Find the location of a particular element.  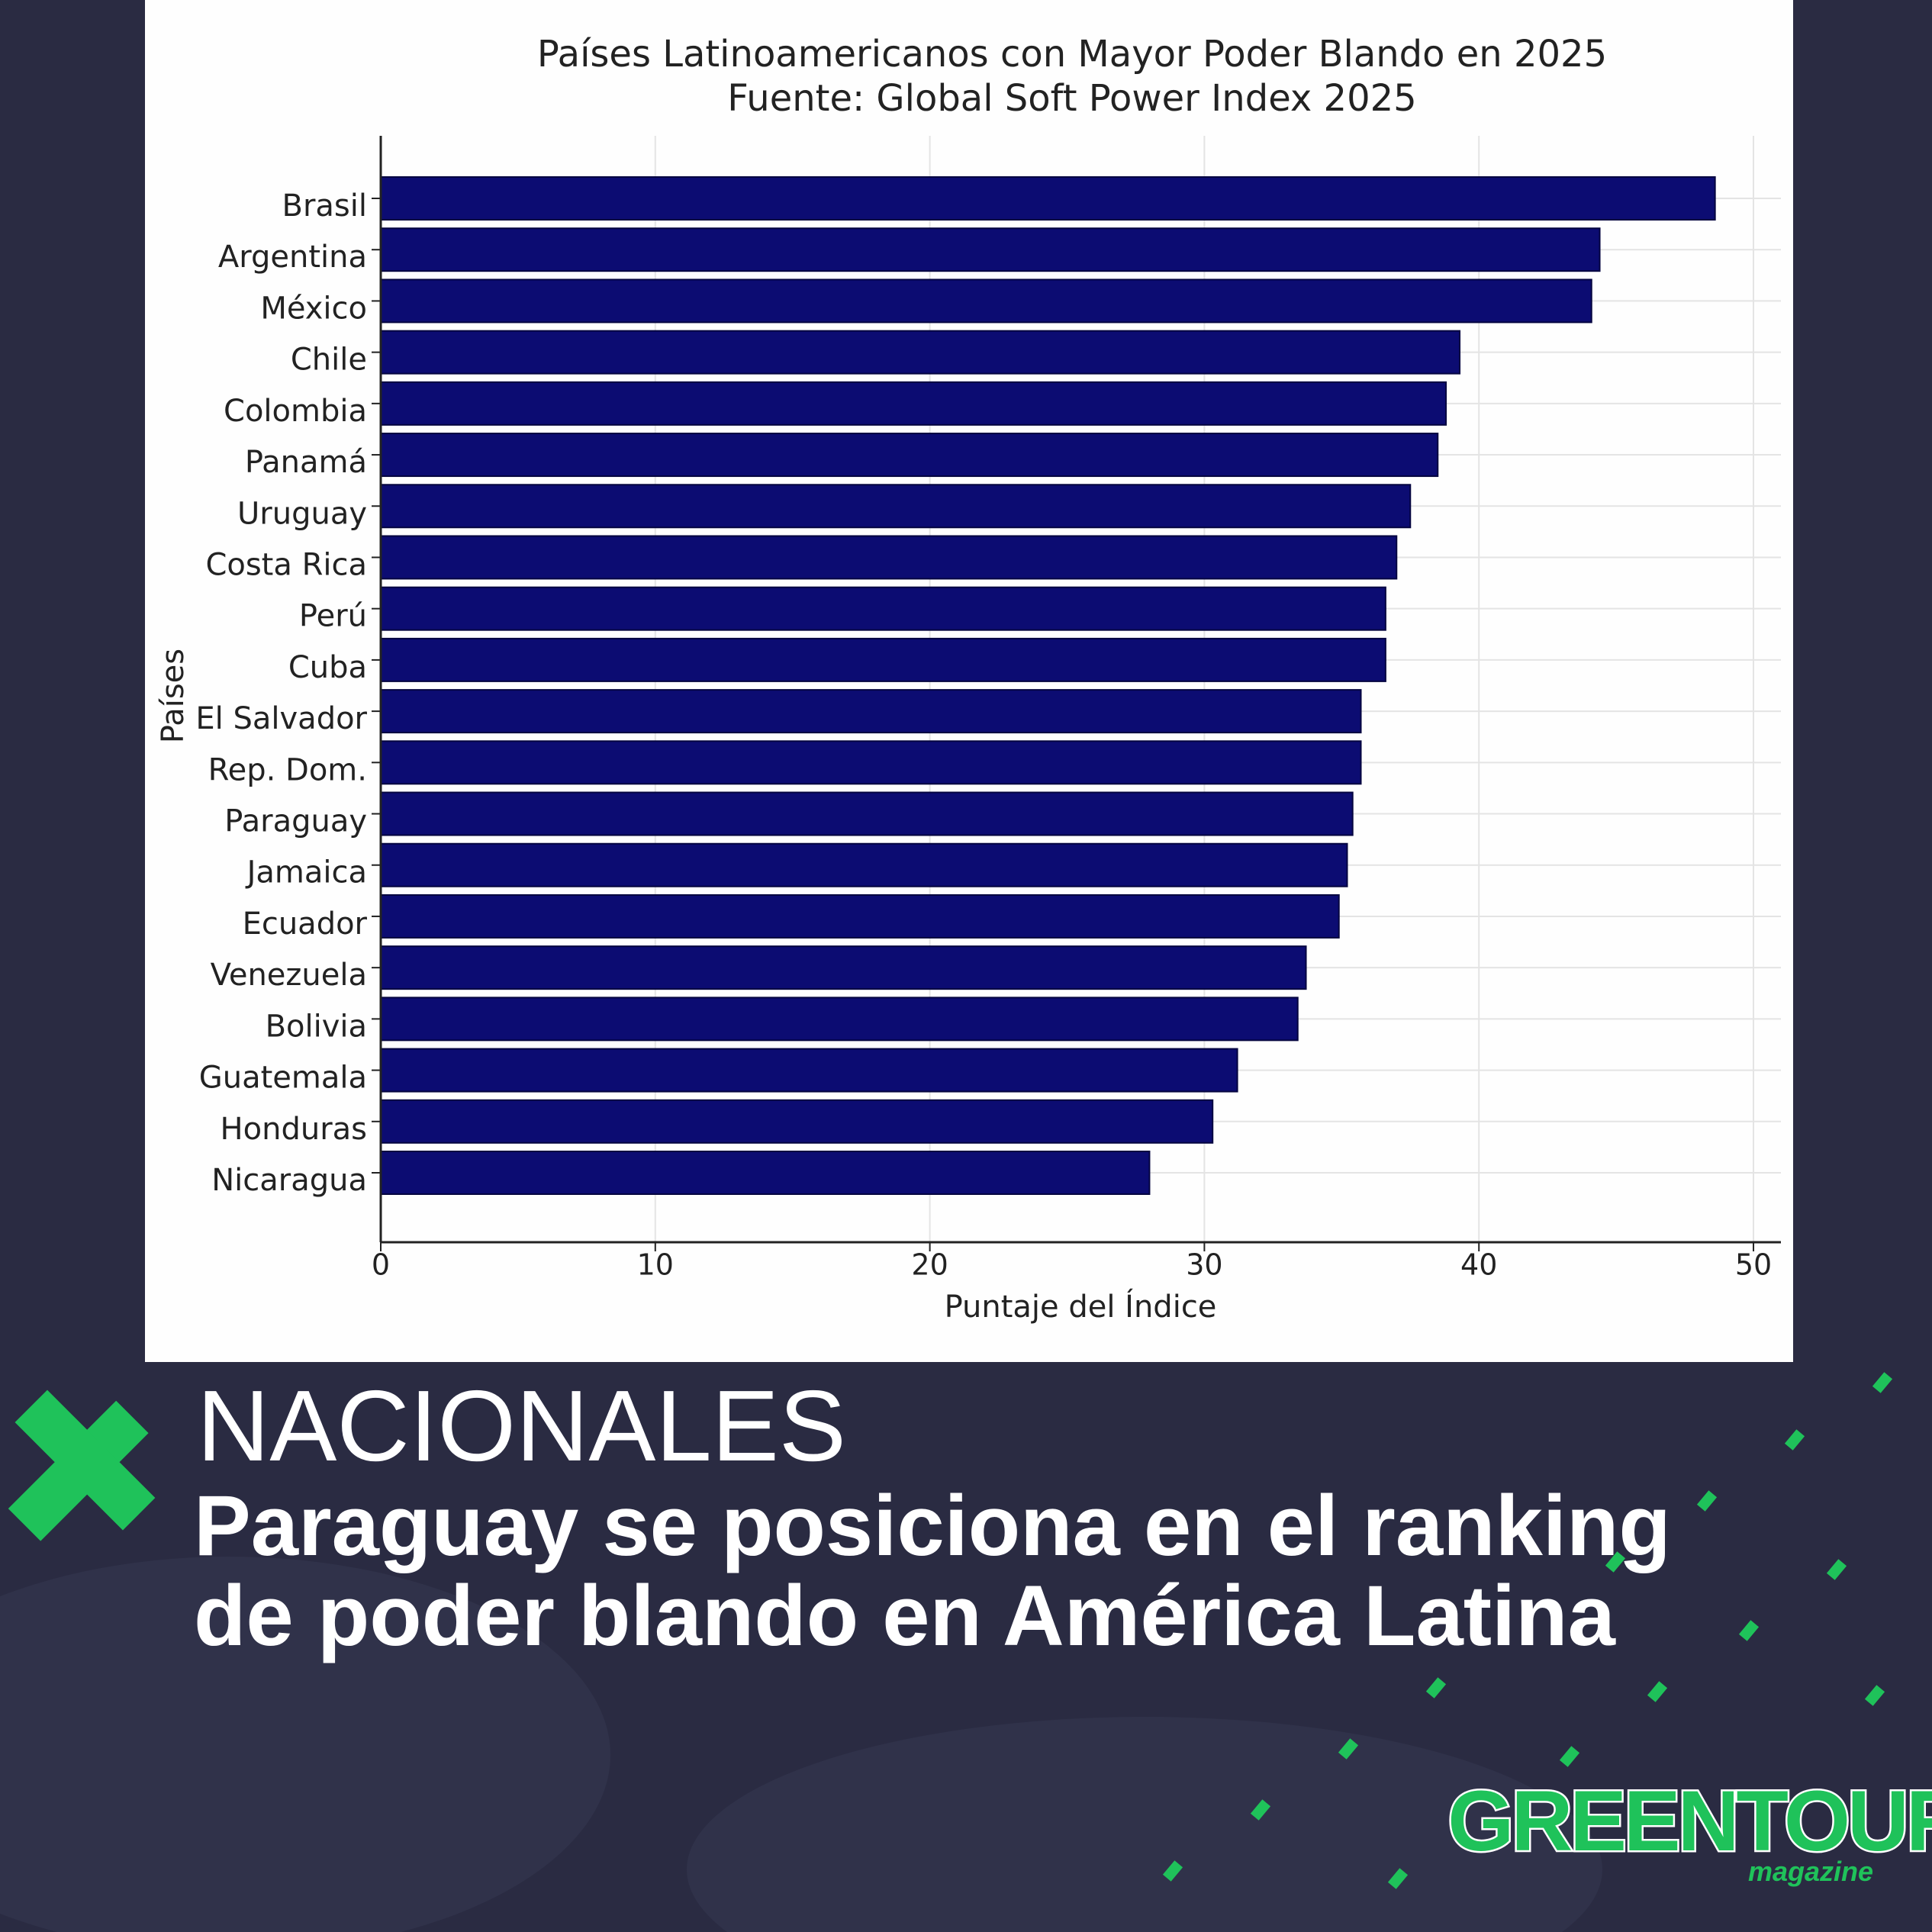

y-tick-label: Chile is located at coordinates (329, 360).